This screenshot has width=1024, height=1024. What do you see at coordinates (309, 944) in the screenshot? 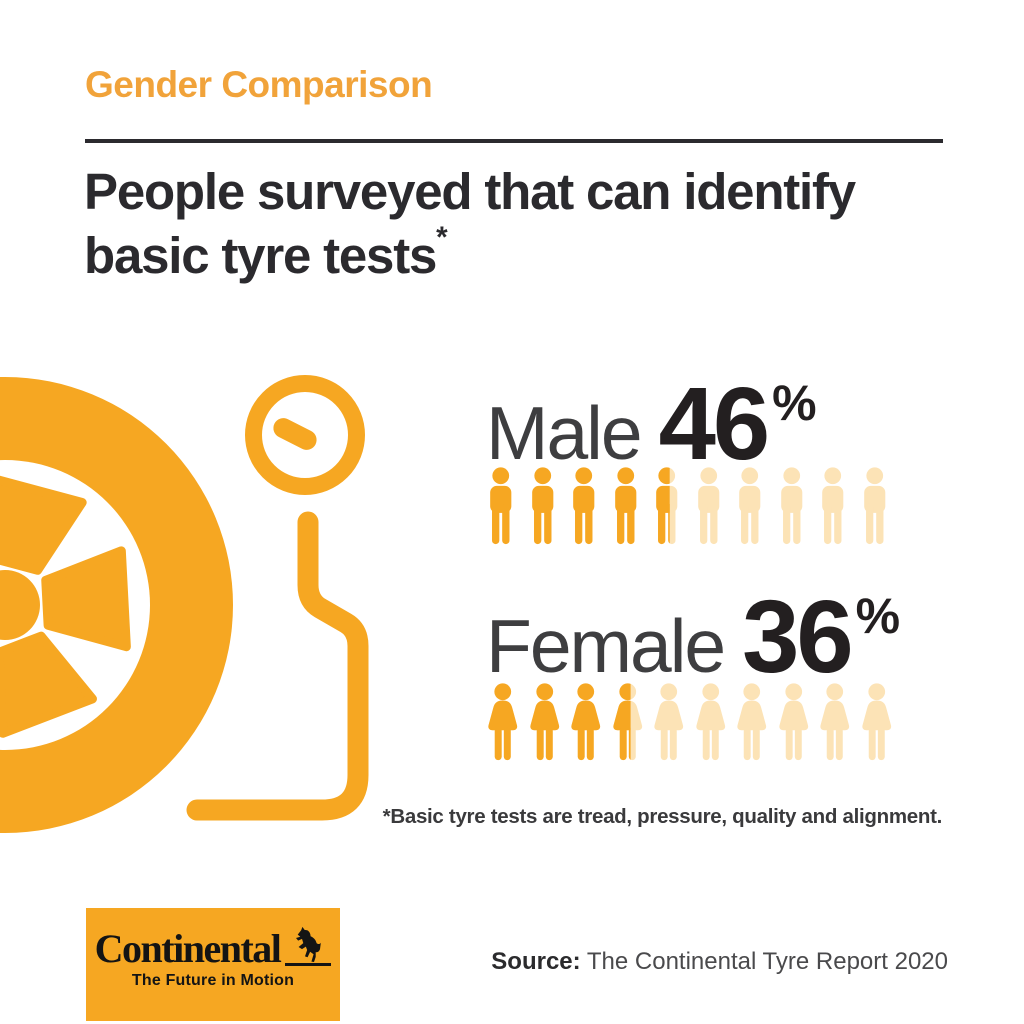
I see `horse-icon` at bounding box center [309, 944].